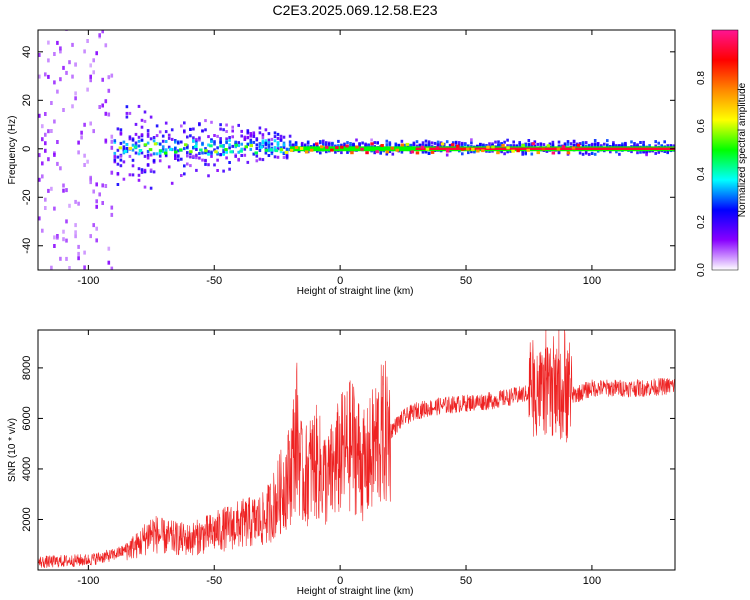 Image resolution: width=750 pixels, height=600 pixels. Describe the element at coordinates (88, 281) in the screenshot. I see `spectrogram-xtick-label: -100` at that location.